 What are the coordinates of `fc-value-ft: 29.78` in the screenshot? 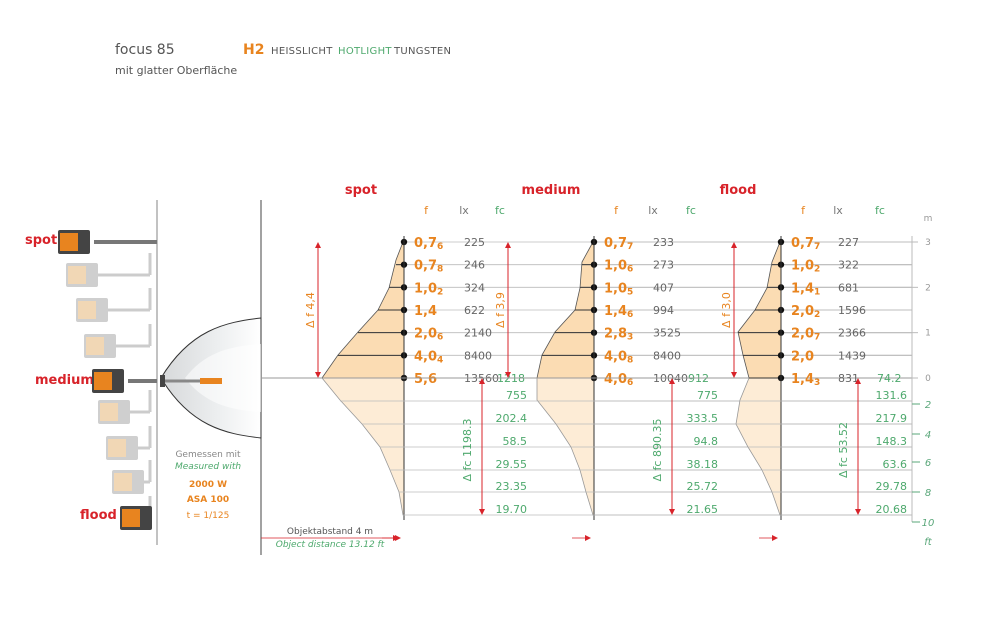 It's located at (892, 486).